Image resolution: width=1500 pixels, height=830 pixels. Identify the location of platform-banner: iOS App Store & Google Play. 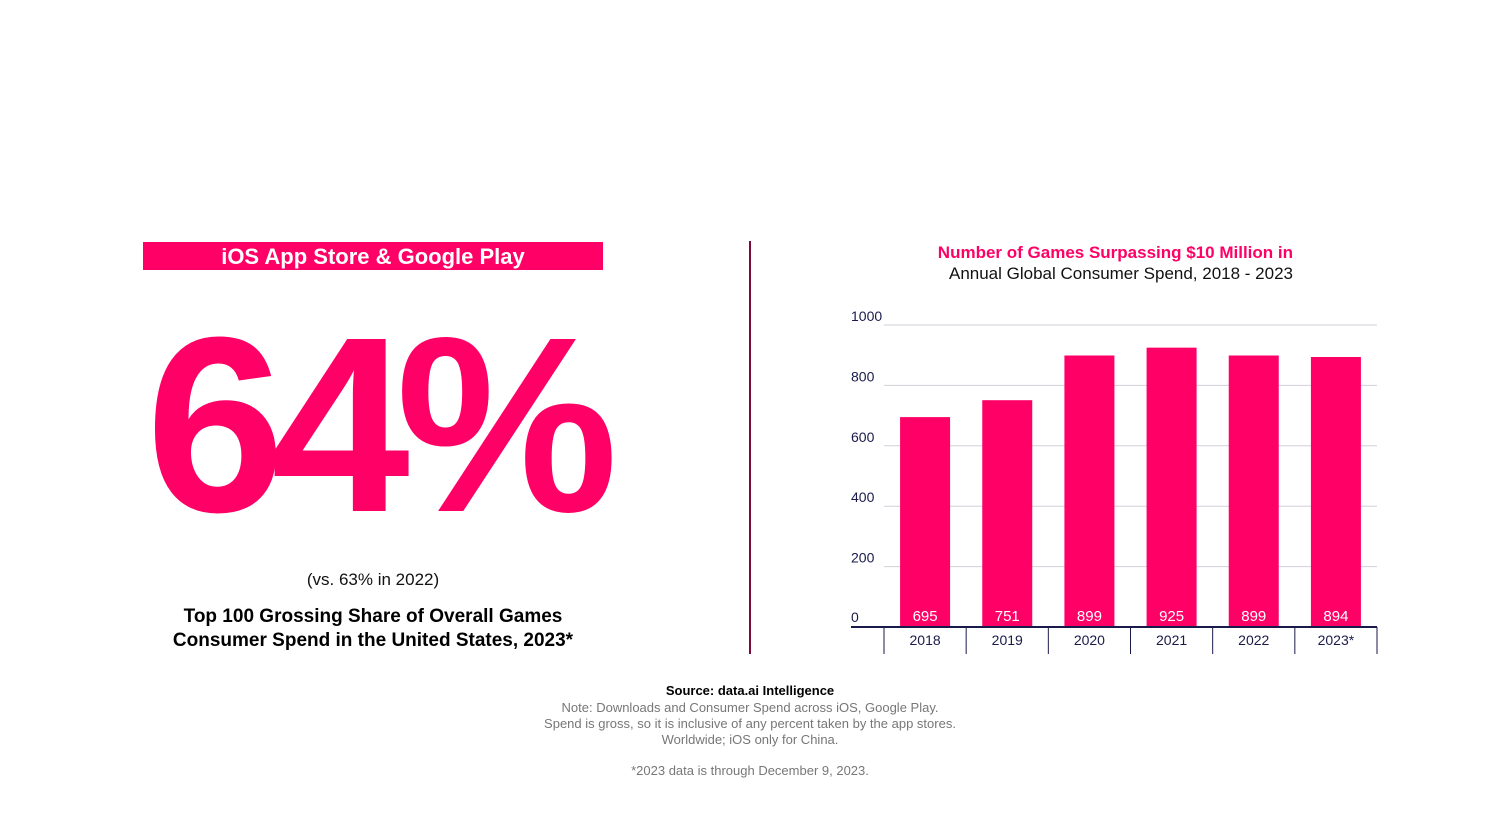
(373, 256).